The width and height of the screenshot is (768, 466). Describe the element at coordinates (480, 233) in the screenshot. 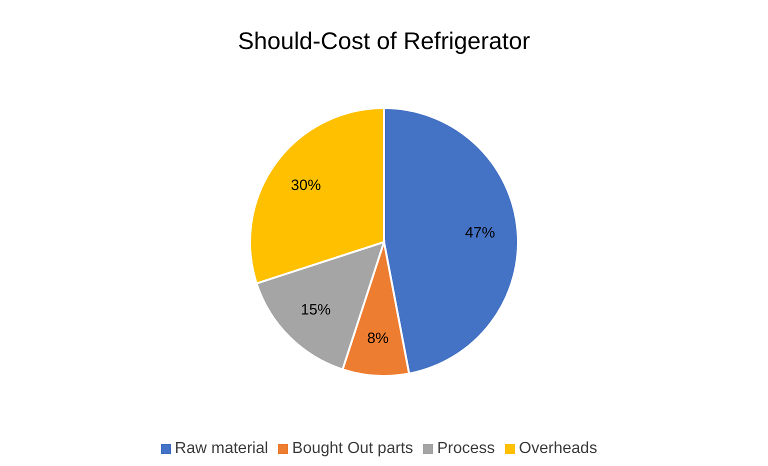

I see `data-label: 47%` at that location.